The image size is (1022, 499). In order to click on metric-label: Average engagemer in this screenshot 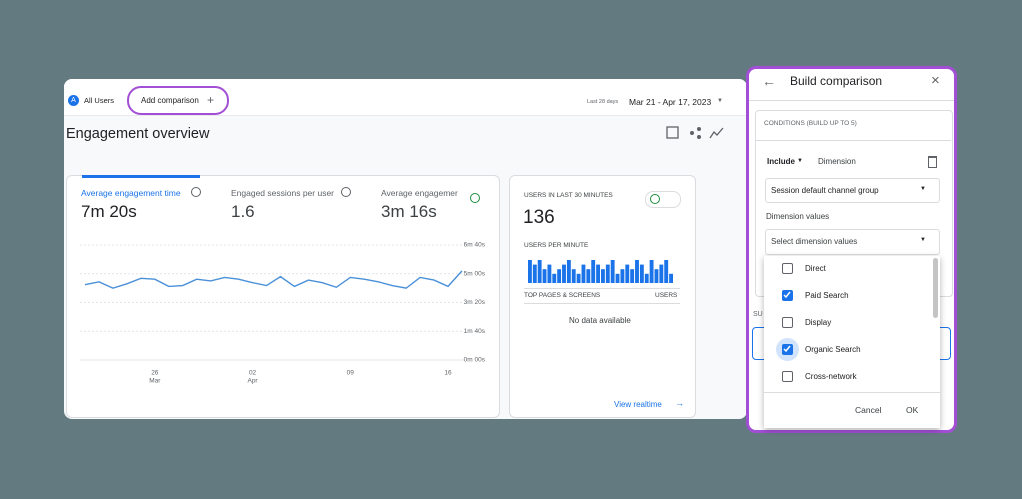, I will do `click(419, 193)`.